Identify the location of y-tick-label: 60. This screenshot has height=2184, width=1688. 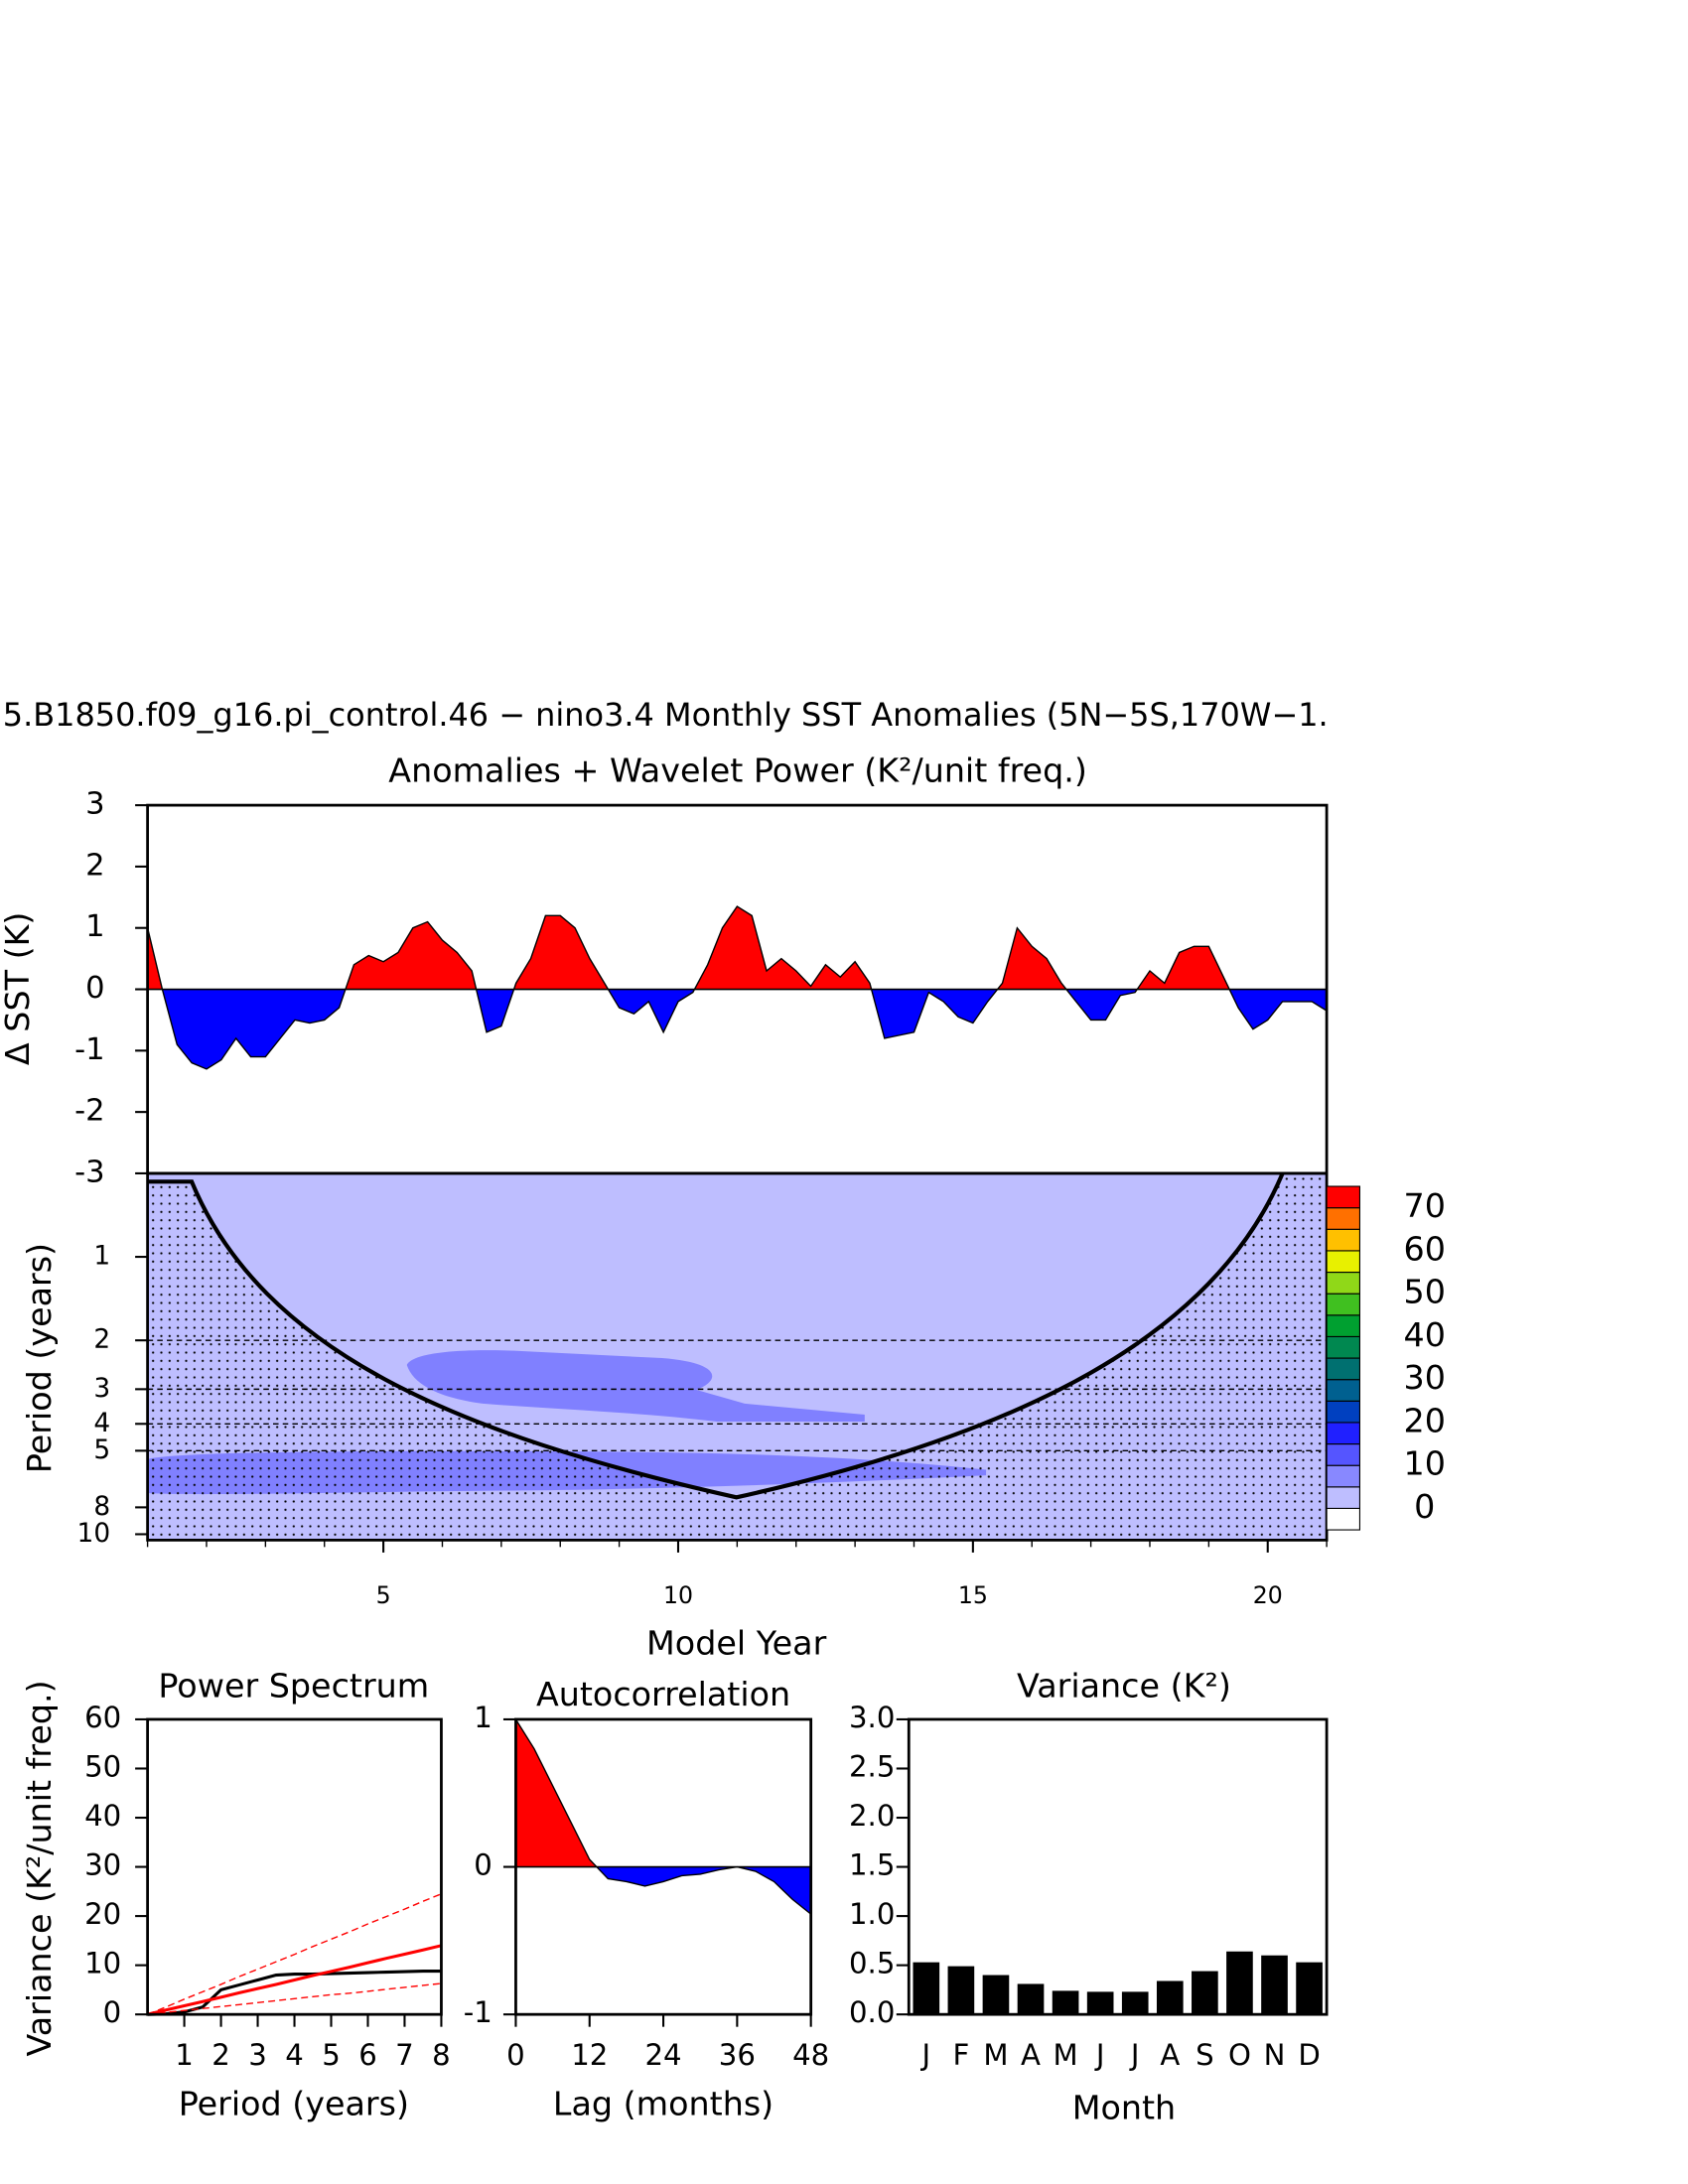
(102, 1717).